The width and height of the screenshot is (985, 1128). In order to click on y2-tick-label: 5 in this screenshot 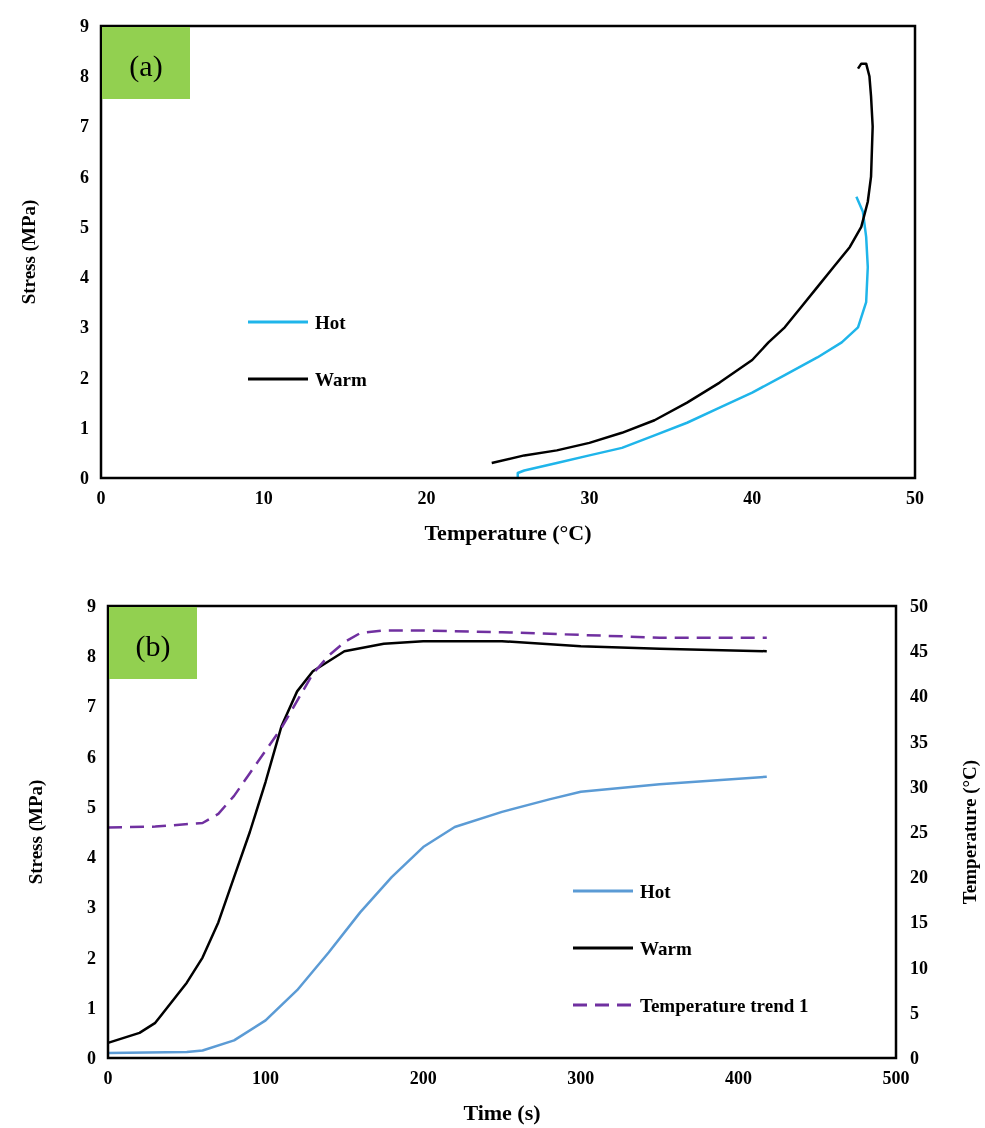, I will do `click(914, 1012)`.